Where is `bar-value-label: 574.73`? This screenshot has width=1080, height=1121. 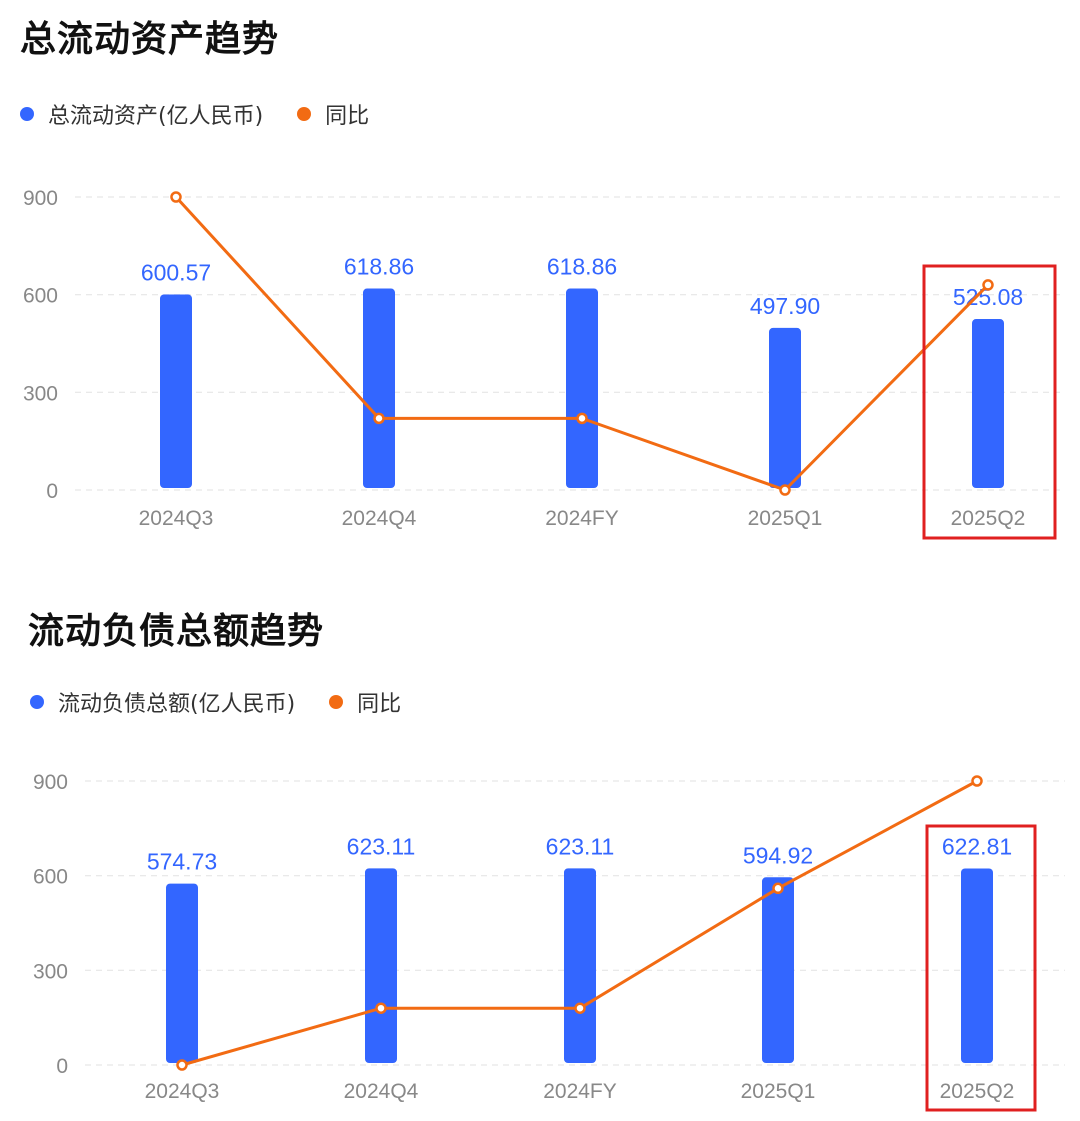
bar-value-label: 574.73 is located at coordinates (182, 862).